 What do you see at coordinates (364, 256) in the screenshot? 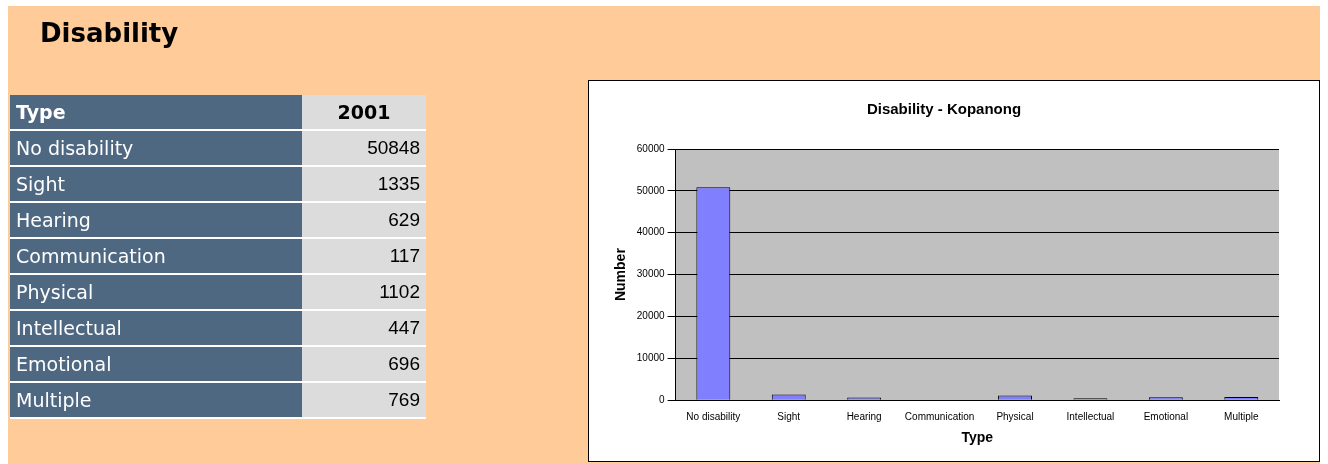
I see `data-label: 117` at bounding box center [364, 256].